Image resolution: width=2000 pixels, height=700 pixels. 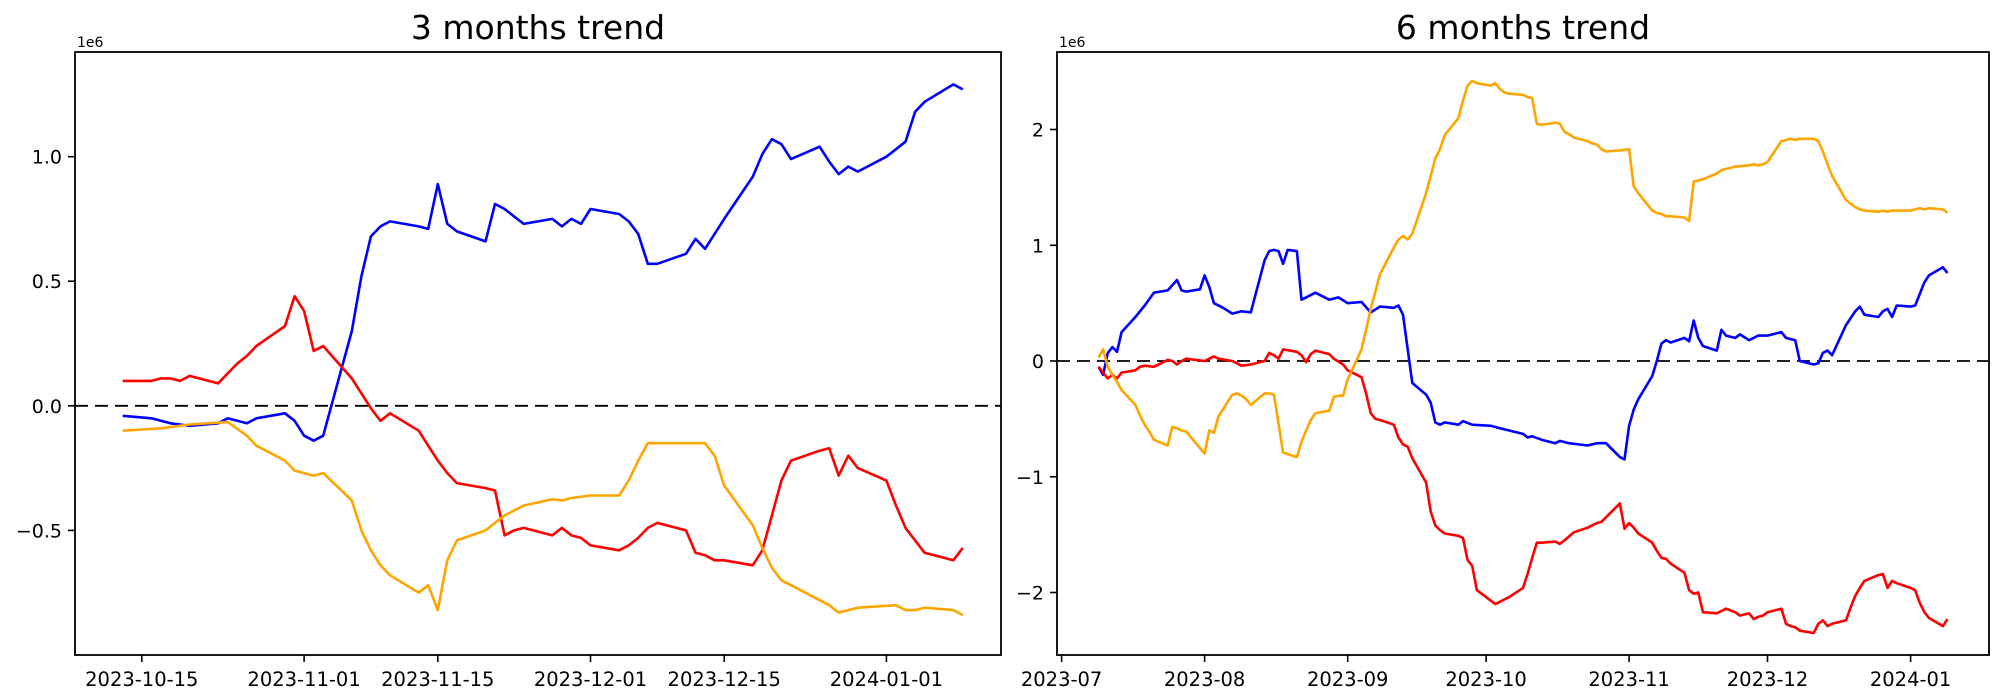 I want to click on chart-1-x-tick-label: 2023-10, so click(x=1485, y=679).